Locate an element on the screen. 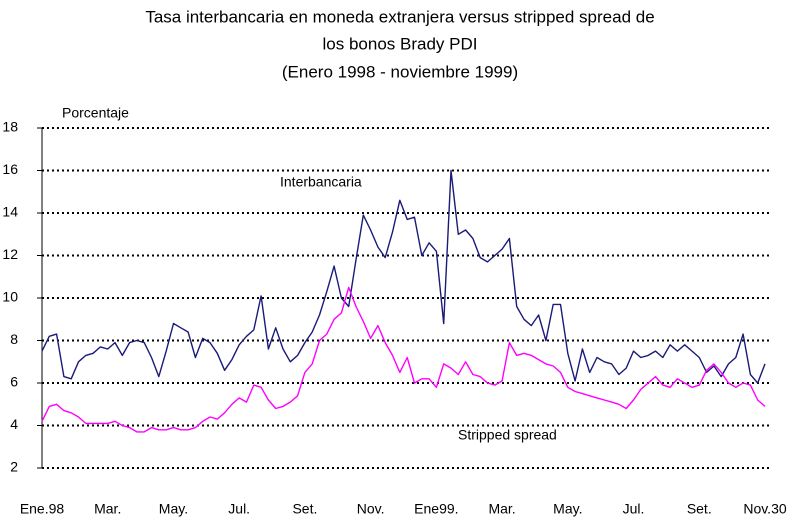 The width and height of the screenshot is (798, 527). y-tick-label: 10 is located at coordinates (10, 297).